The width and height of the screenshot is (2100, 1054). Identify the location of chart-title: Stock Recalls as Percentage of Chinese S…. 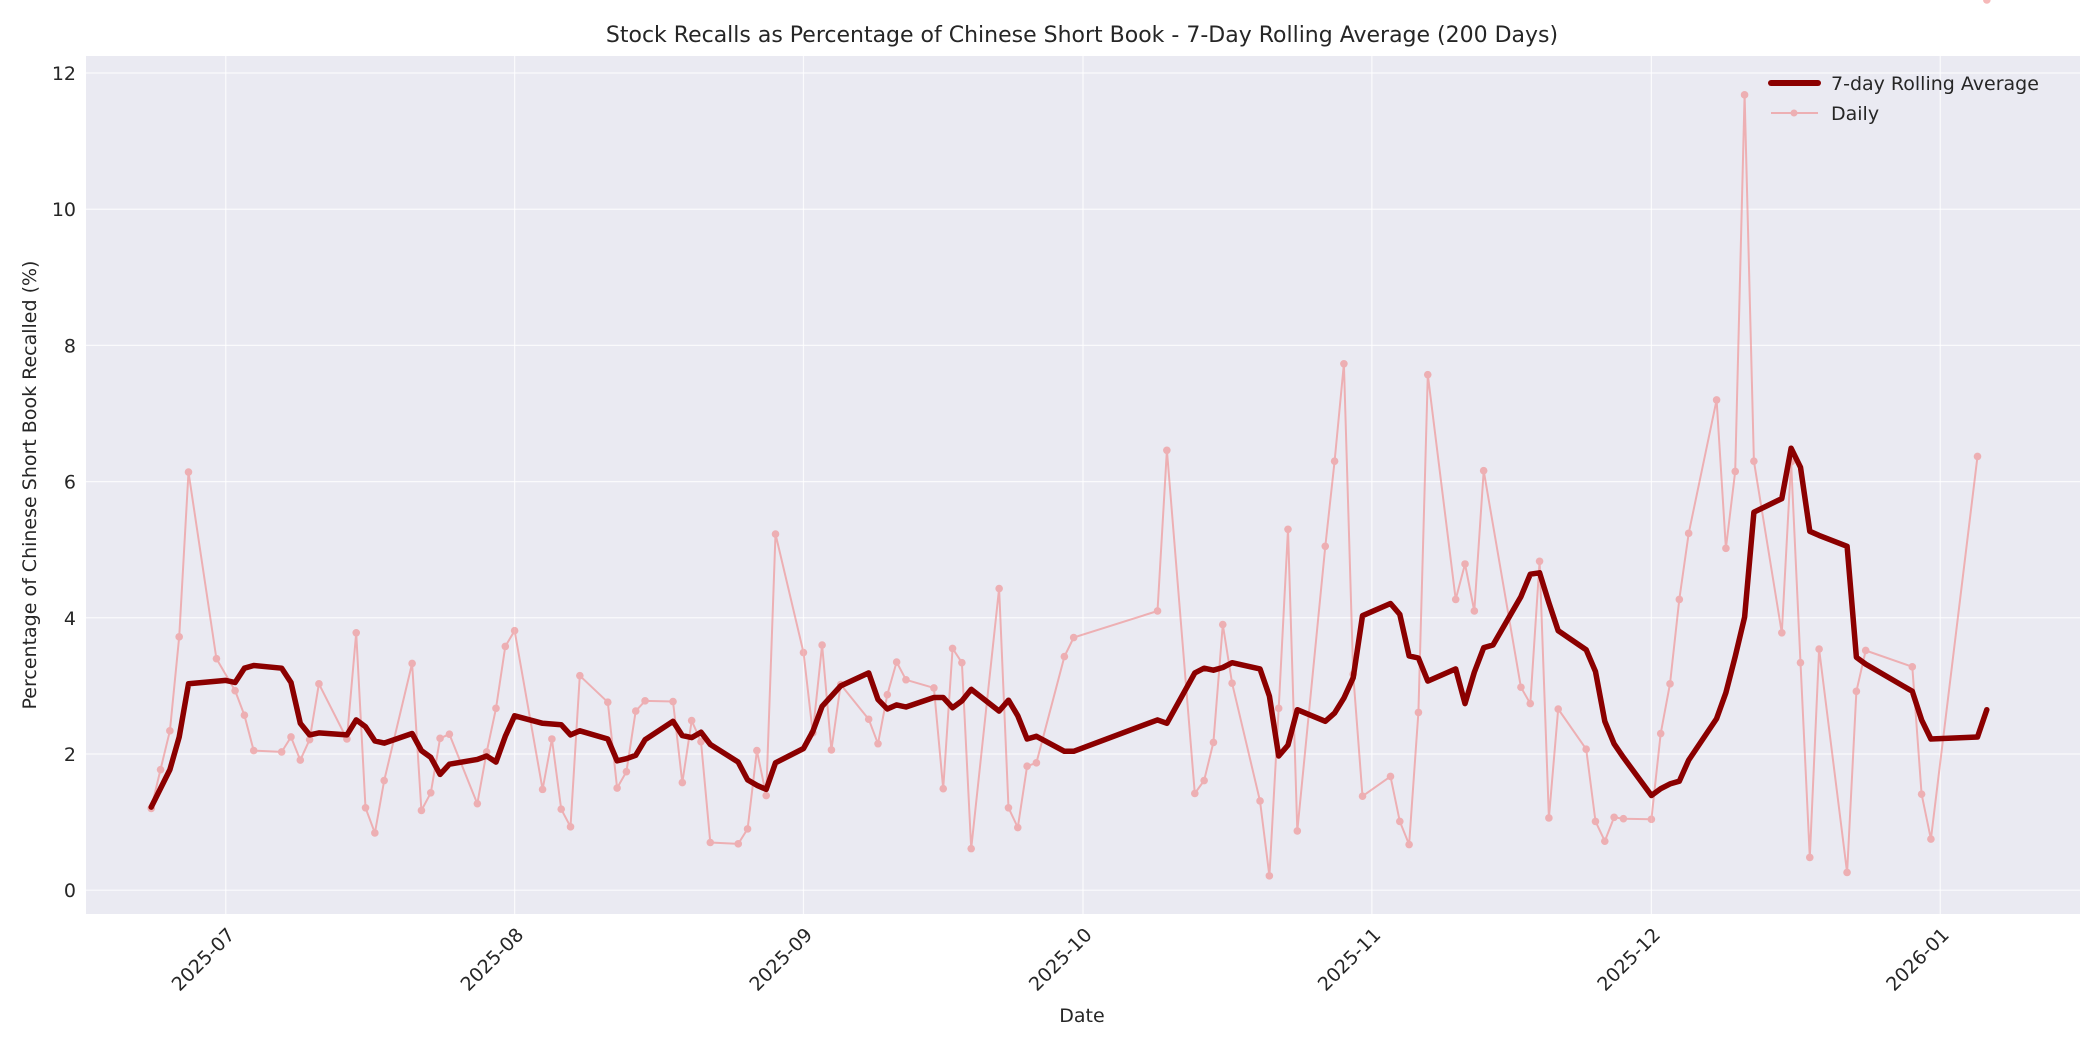
(1082, 35).